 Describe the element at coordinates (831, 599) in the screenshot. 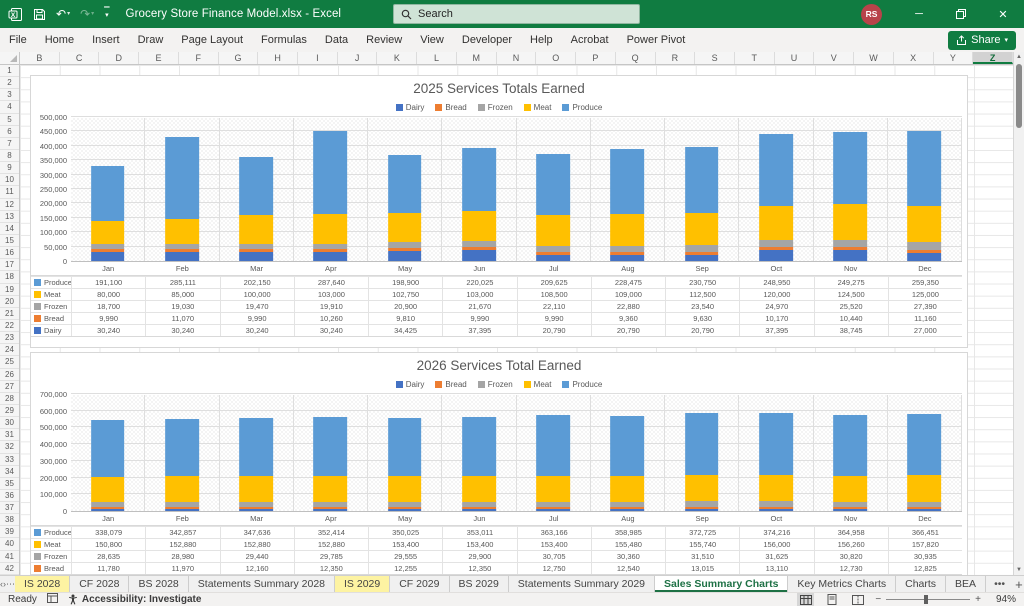

I see `view-page-layout-icon` at that location.